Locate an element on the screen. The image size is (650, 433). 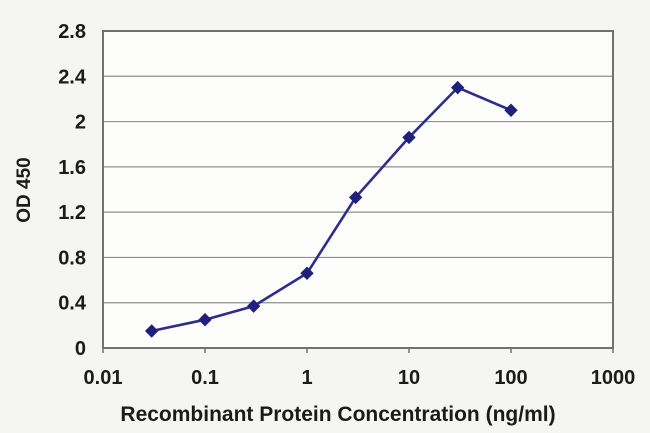
x-tick-label: 1 is located at coordinates (306, 378).